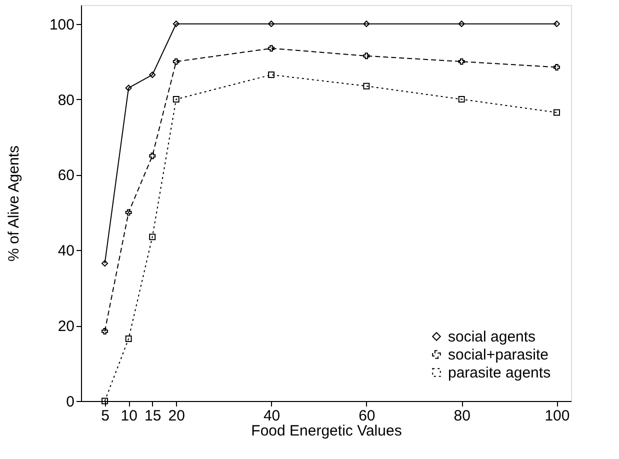  Describe the element at coordinates (153, 416) in the screenshot. I see `x-tick-label: 15` at that location.